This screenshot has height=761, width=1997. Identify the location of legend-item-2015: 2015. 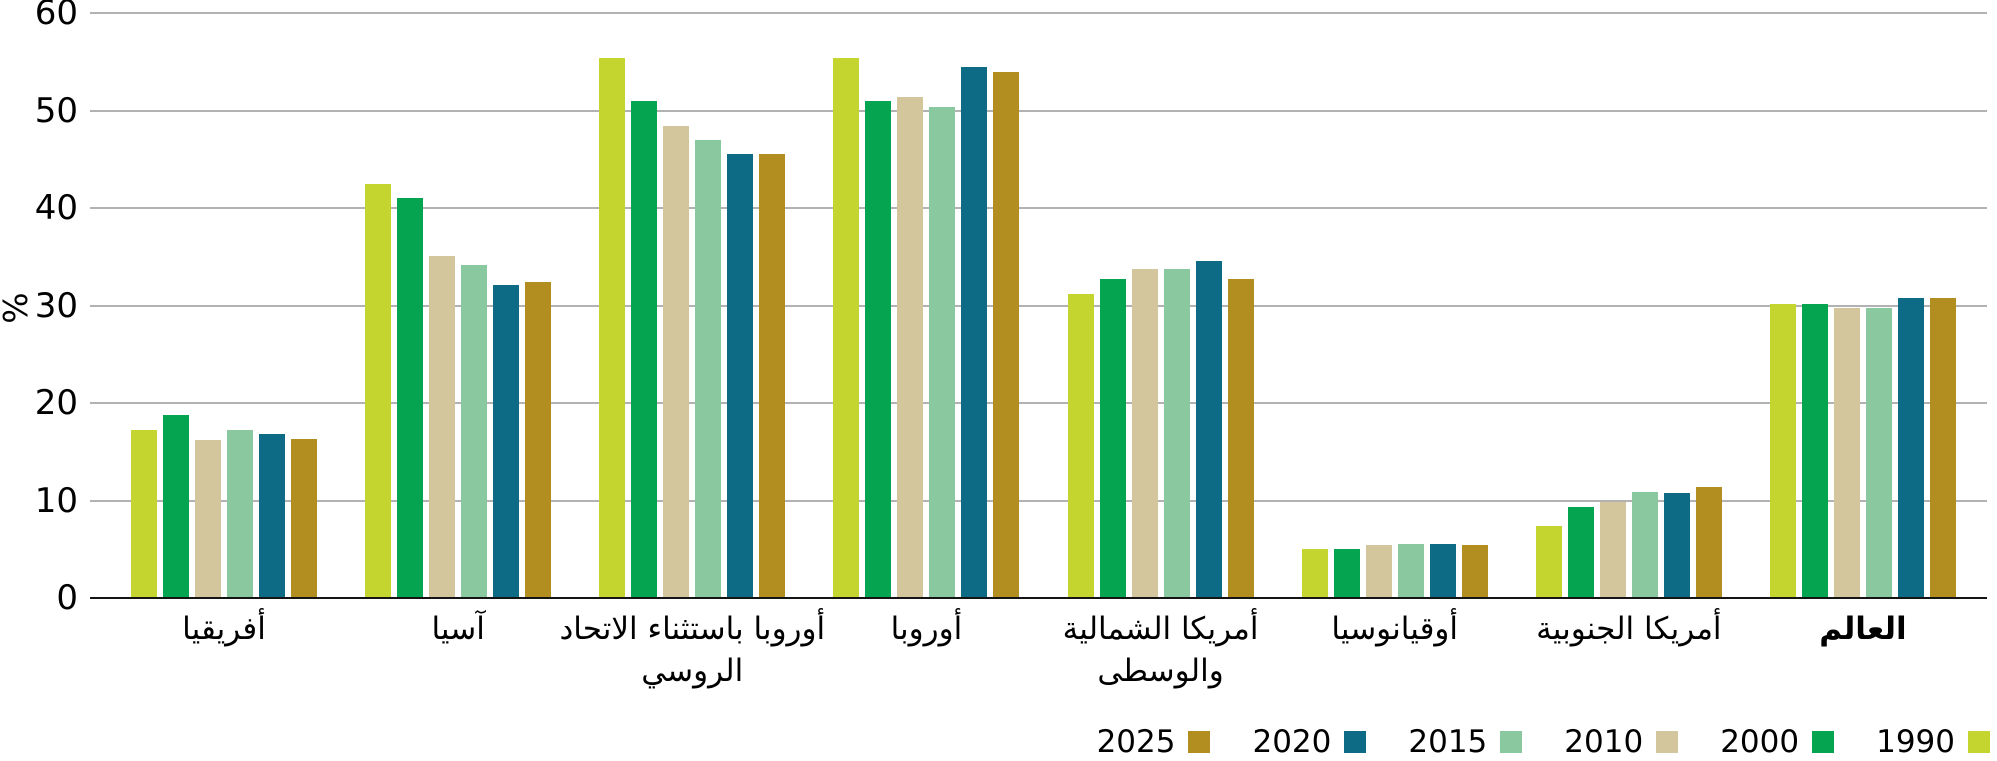
(1465, 742).